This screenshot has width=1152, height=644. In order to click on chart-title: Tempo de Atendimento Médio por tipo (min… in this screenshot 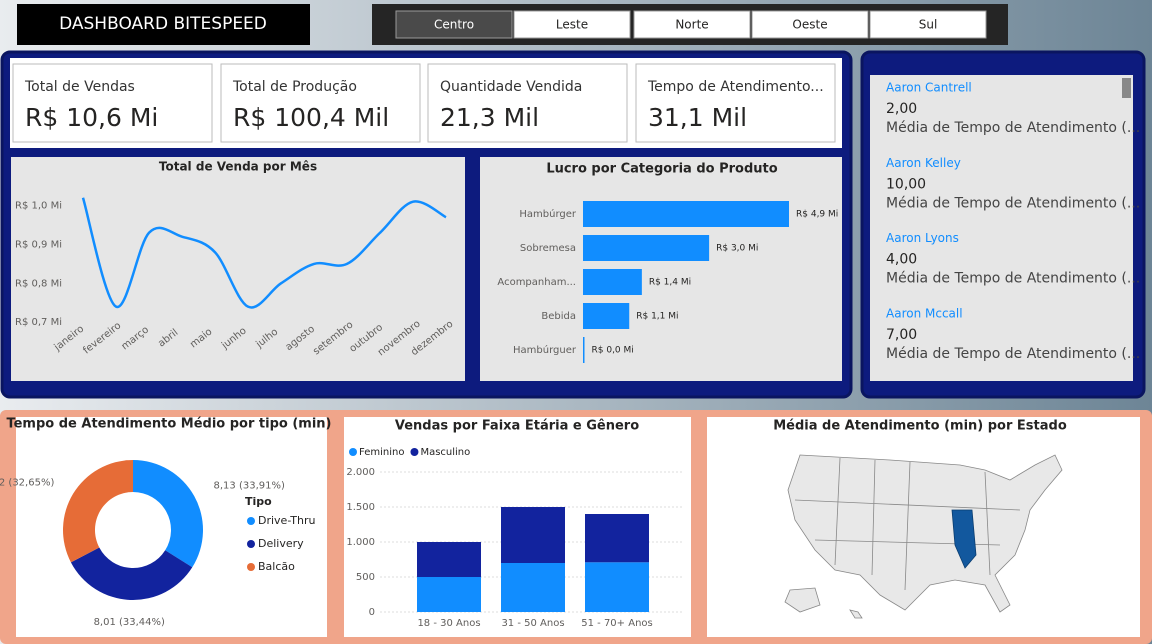, I will do `click(168, 424)`.